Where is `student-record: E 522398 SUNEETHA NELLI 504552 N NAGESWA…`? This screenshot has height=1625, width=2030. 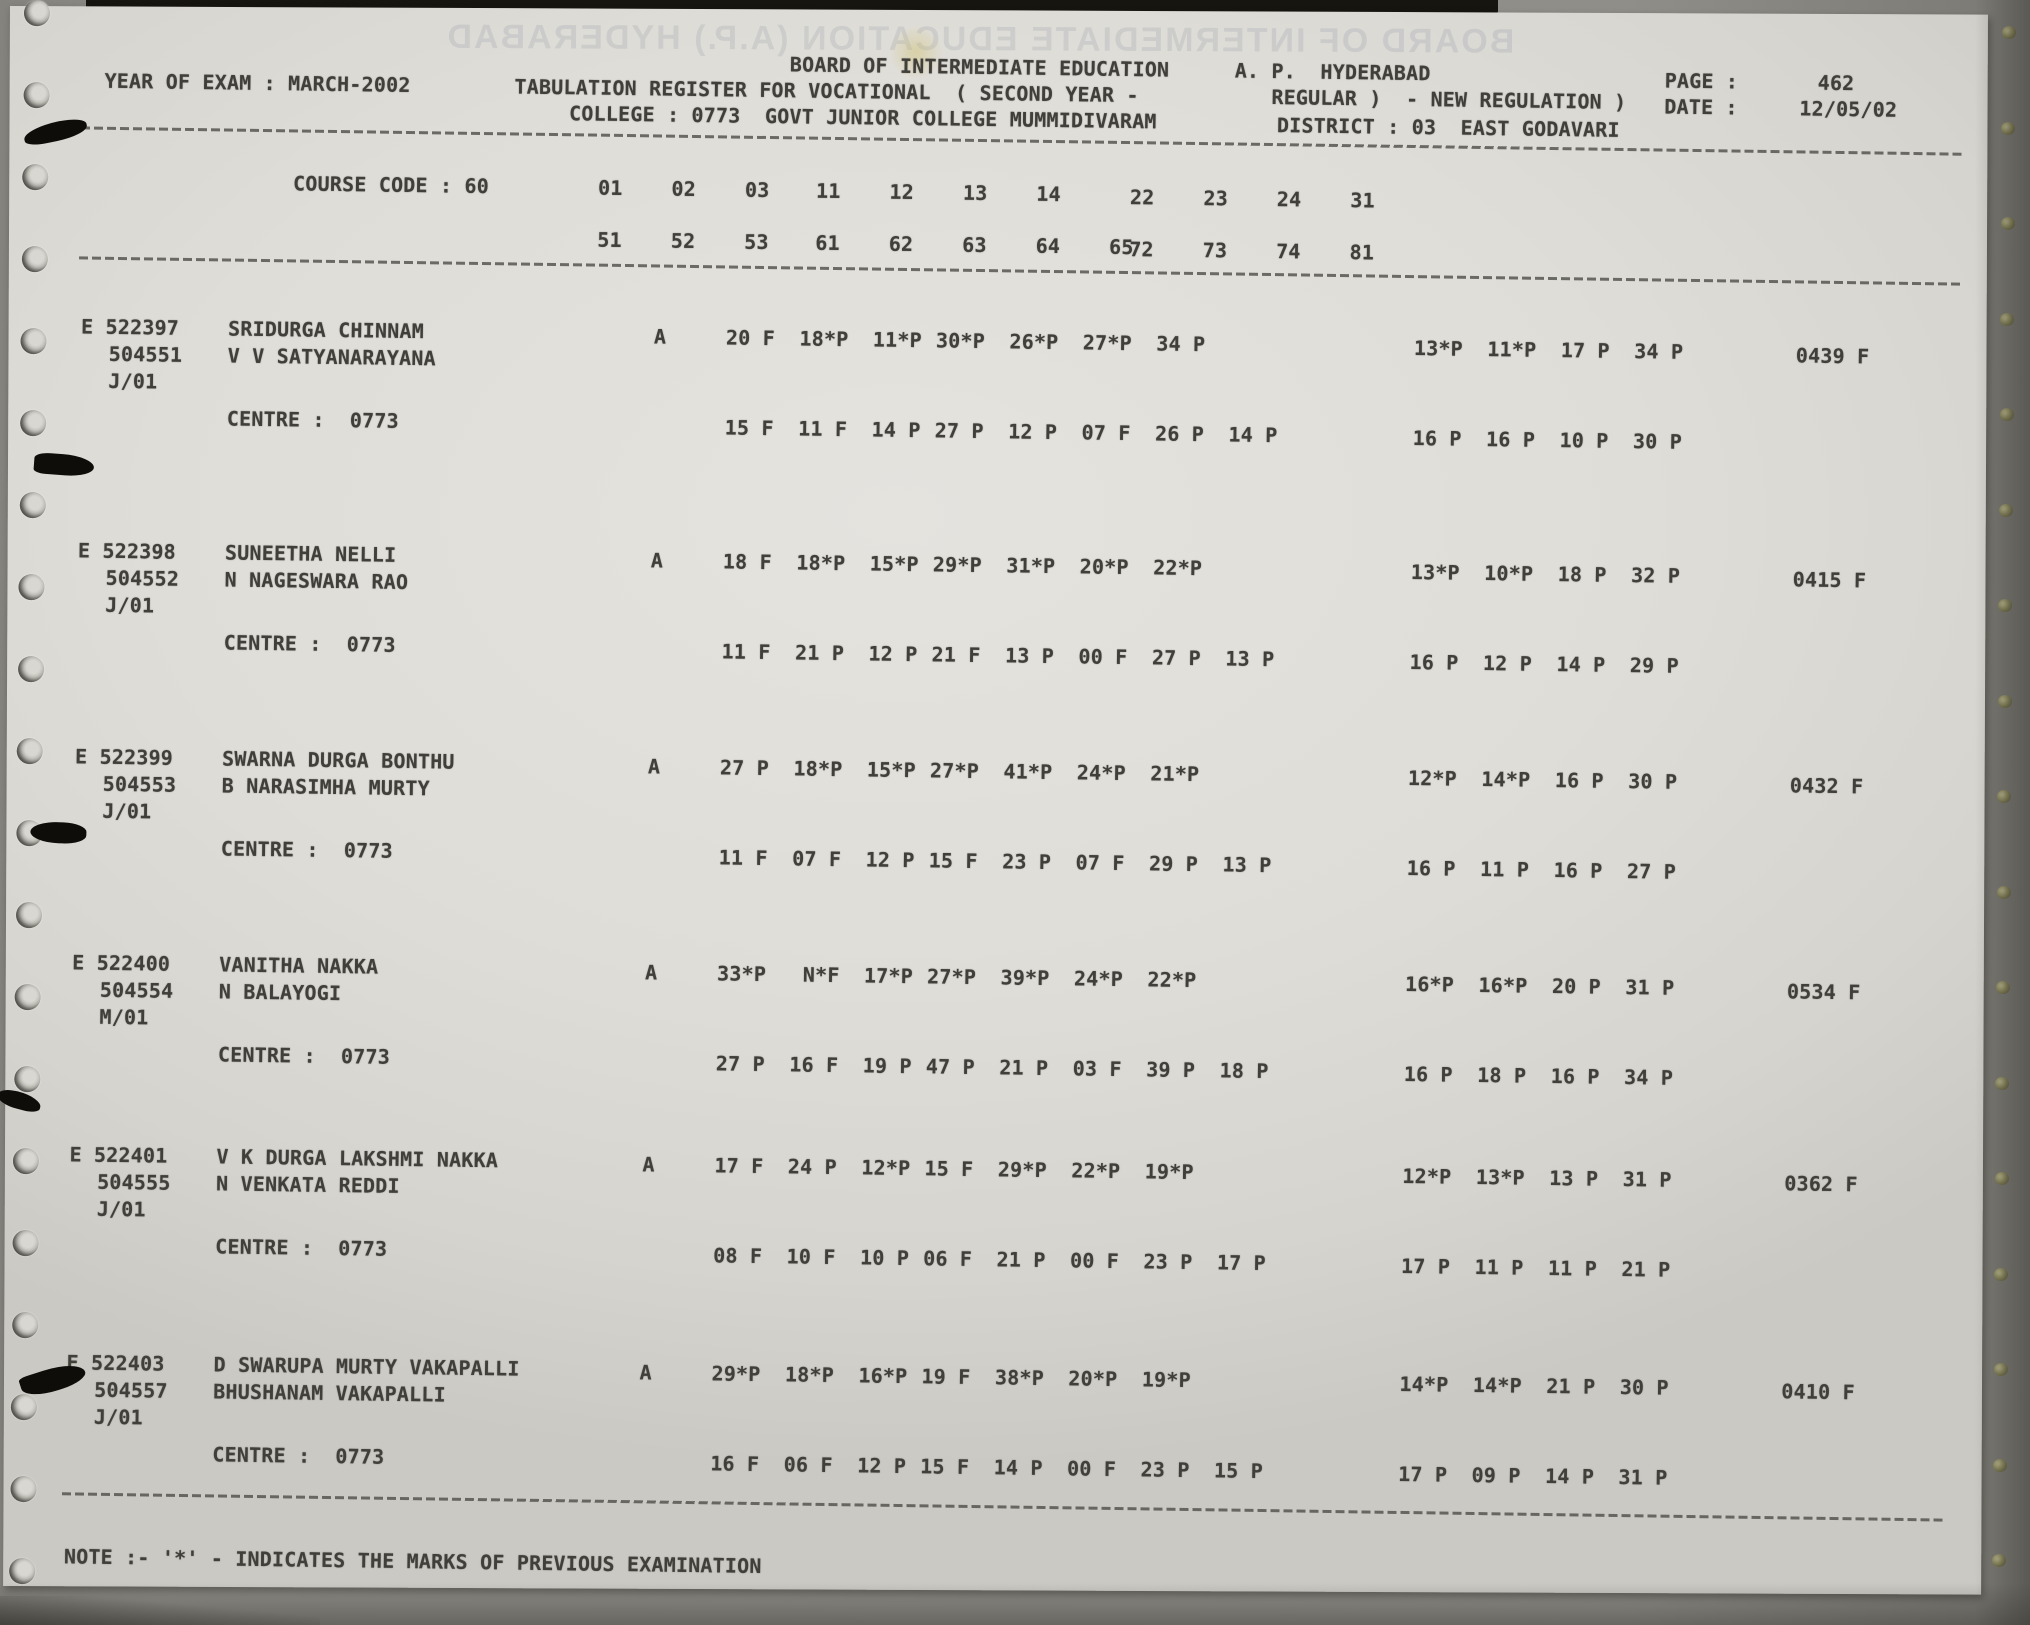 student-record: E 522398 SUNEETHA NELLI 504552 N NAGESWA… is located at coordinates (991, 636).